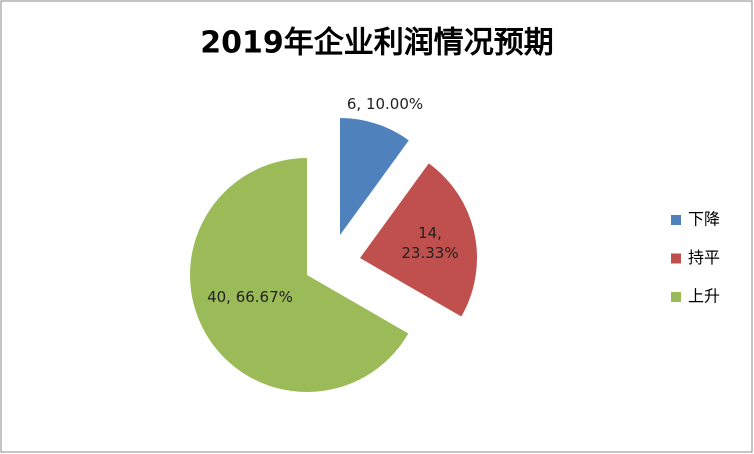  I want to click on data-label: 40, 66.67%, so click(250, 297).